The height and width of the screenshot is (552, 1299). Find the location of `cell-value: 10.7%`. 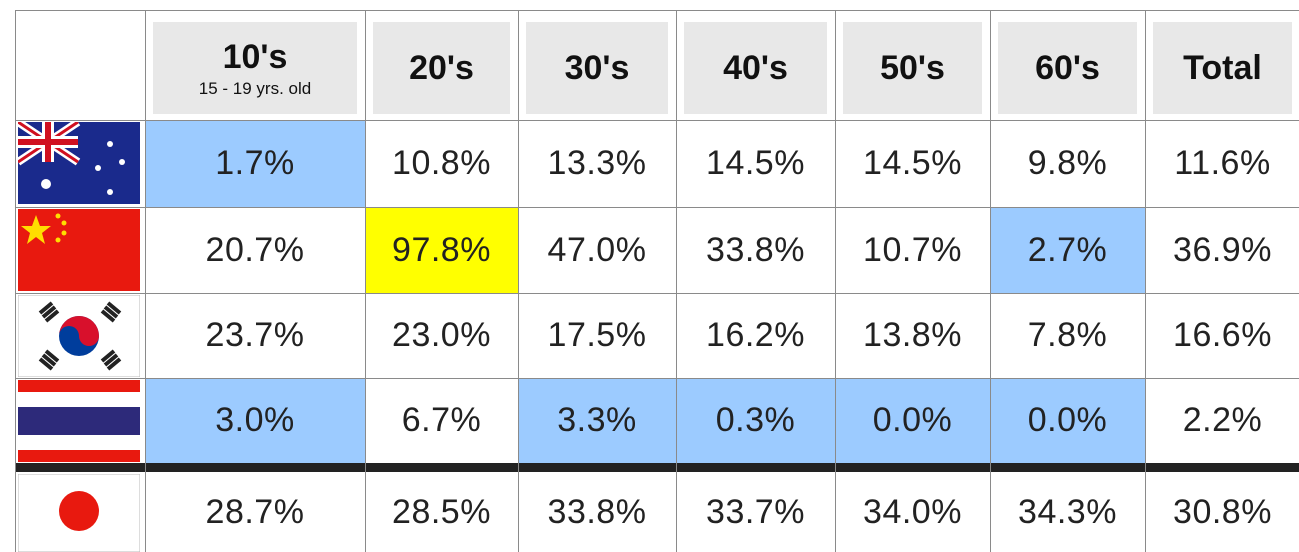

cell-value: 10.7% is located at coordinates (912, 249).